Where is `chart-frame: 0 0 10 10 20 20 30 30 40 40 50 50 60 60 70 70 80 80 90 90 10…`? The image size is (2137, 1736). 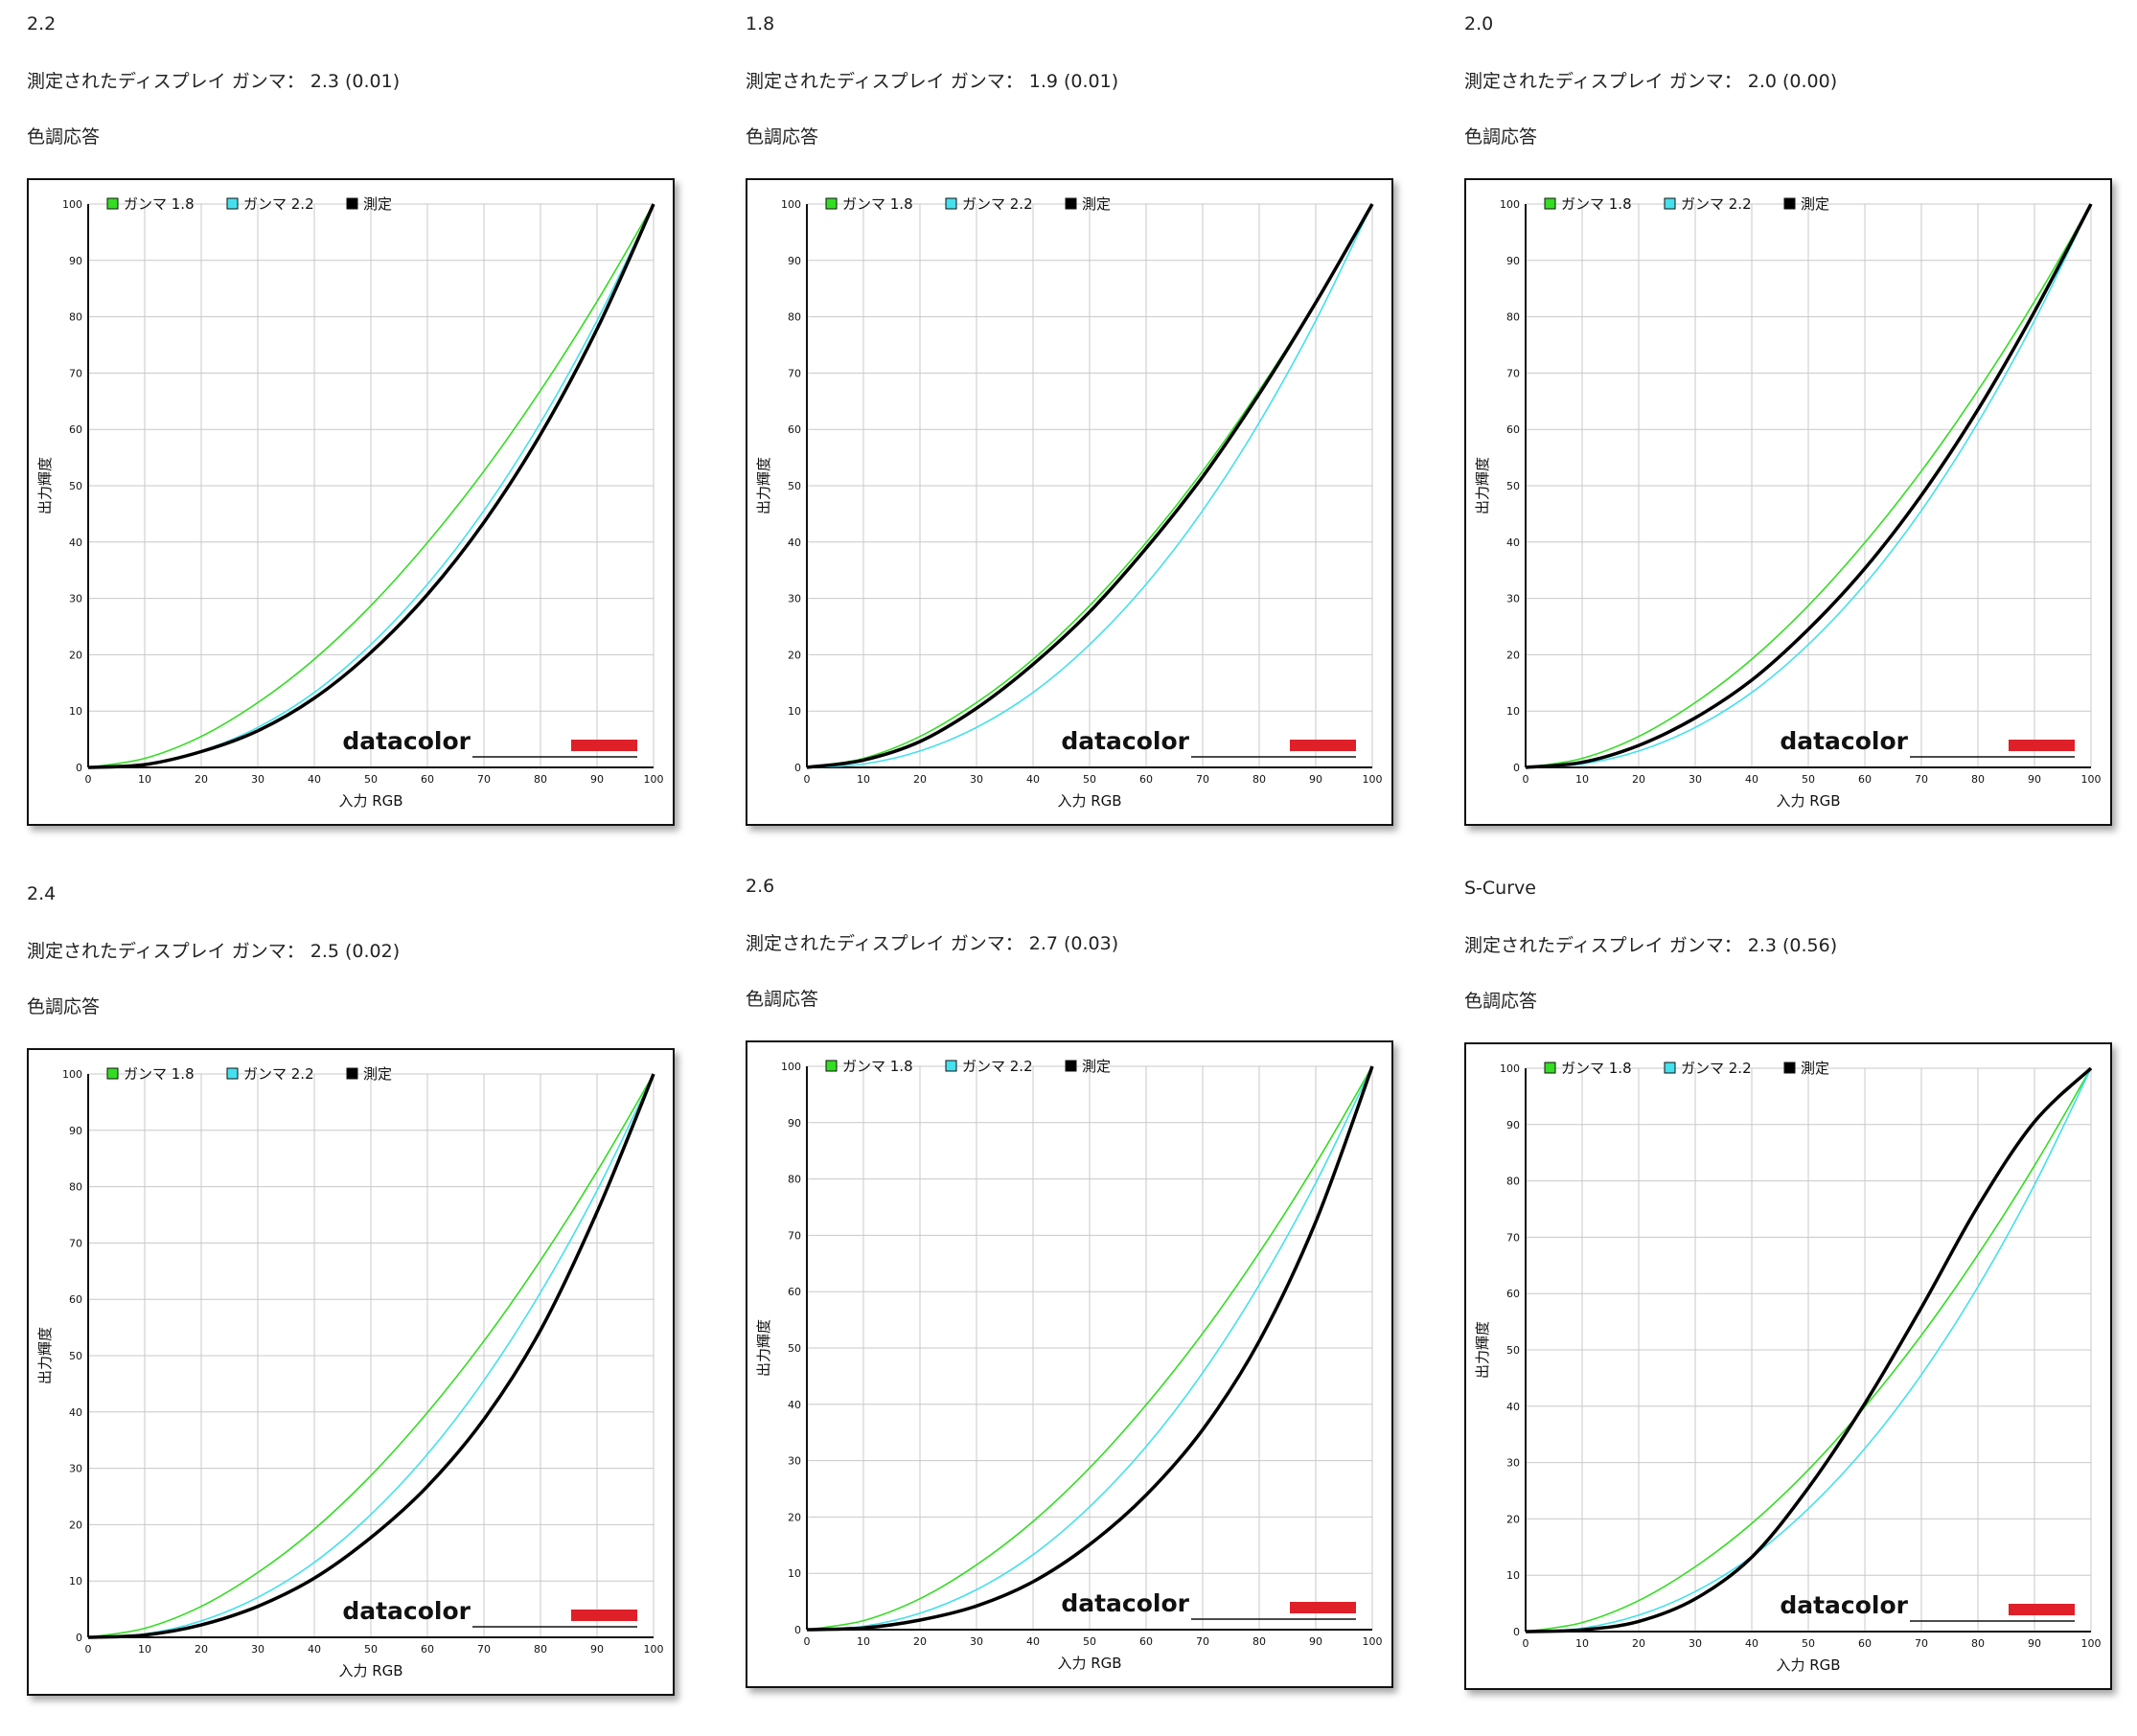 chart-frame: 0 0 10 10 20 20 30 30 40 40 50 50 60 60 70 70 80 80 90 90 10… is located at coordinates (351, 502).